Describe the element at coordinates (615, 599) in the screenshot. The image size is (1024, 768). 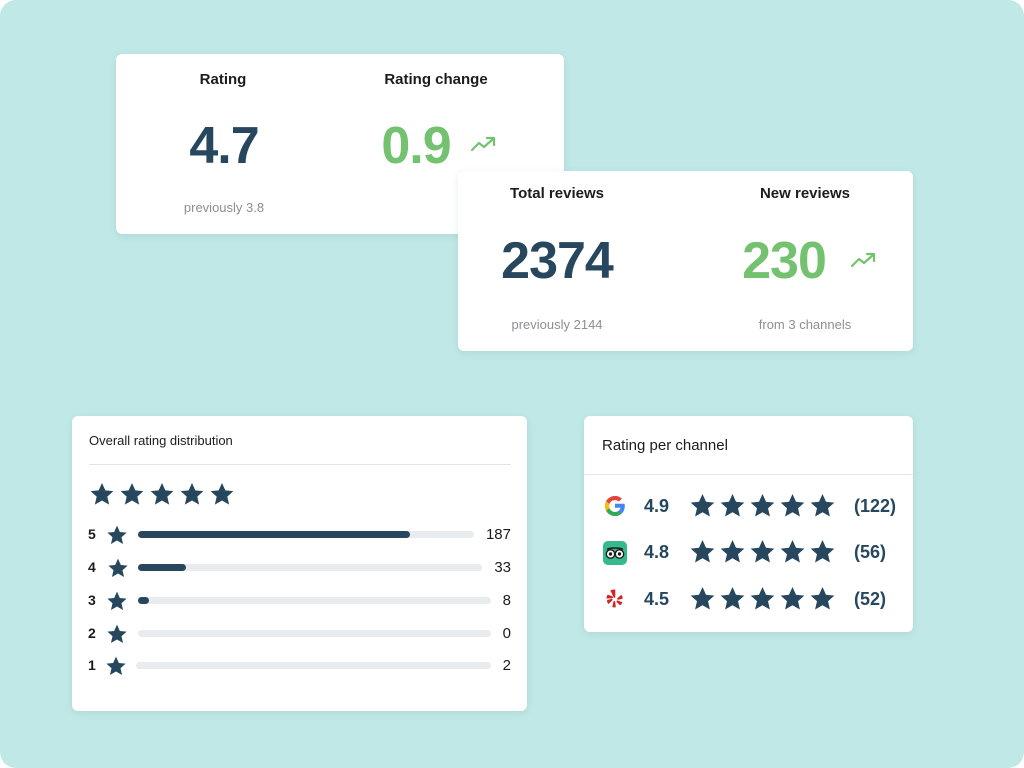
I see `yelp-icon` at that location.